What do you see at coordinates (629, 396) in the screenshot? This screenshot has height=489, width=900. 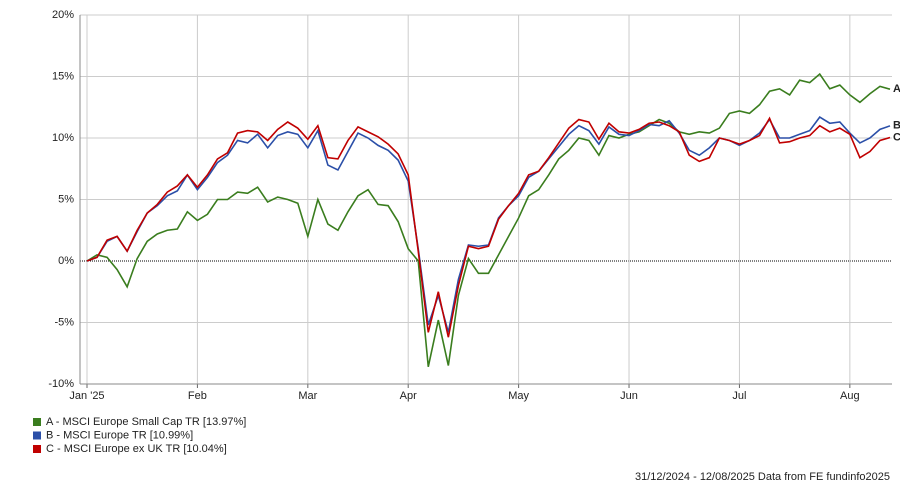 I see `x-tick-label: Jun` at bounding box center [629, 396].